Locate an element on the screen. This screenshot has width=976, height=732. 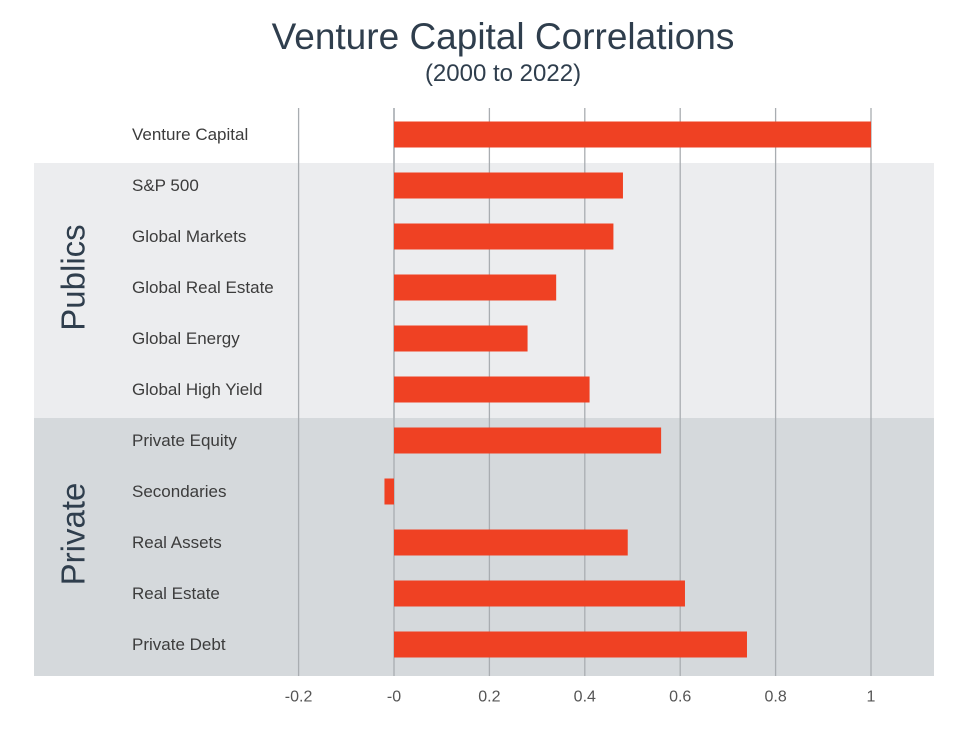
category-label: Real Assets is located at coordinates (177, 542).